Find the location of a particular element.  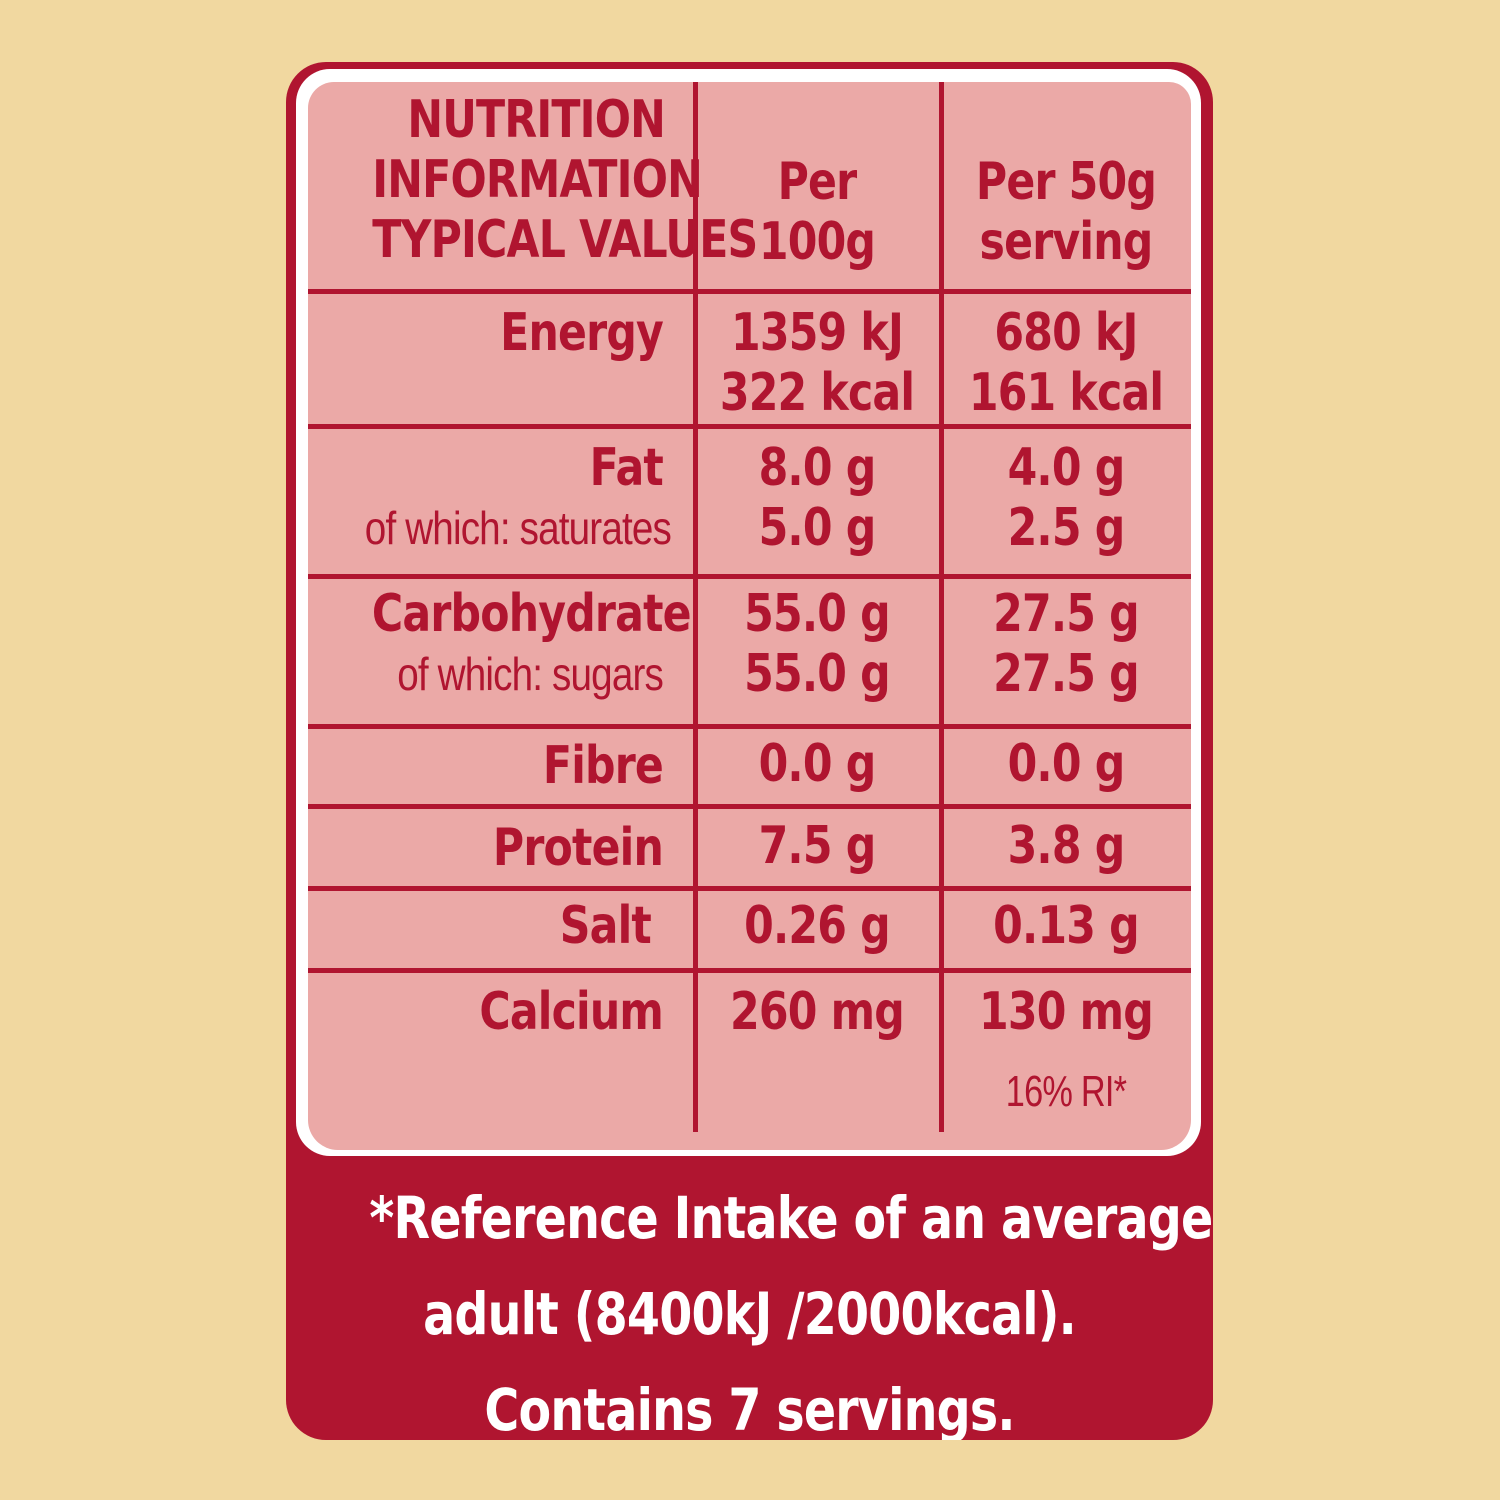

value-per-100g: 0.26 g is located at coordinates (817, 927).